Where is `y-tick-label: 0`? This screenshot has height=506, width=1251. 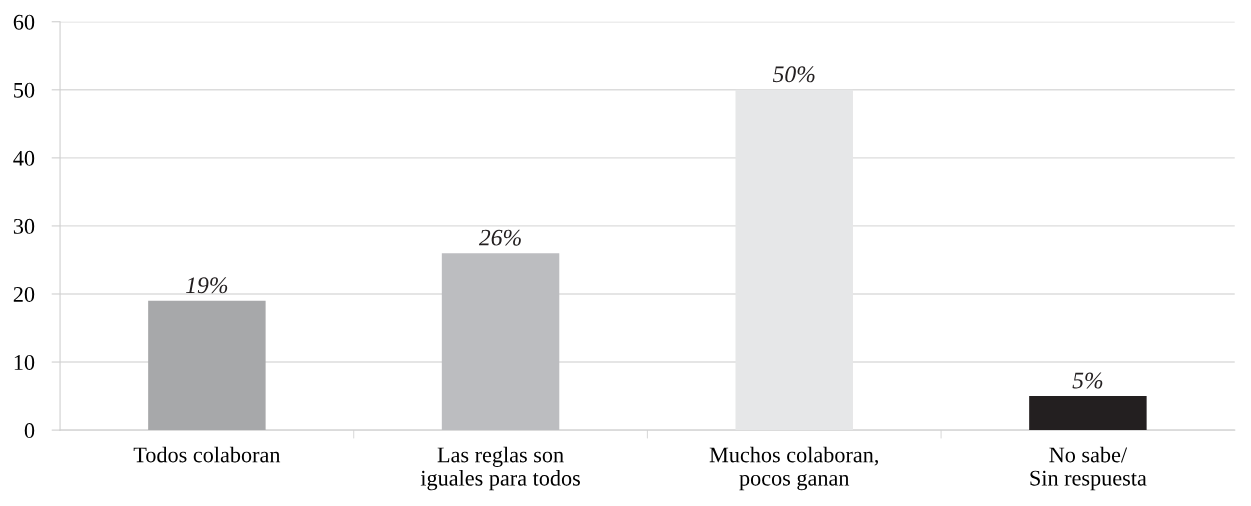
y-tick-label: 0 is located at coordinates (29, 431).